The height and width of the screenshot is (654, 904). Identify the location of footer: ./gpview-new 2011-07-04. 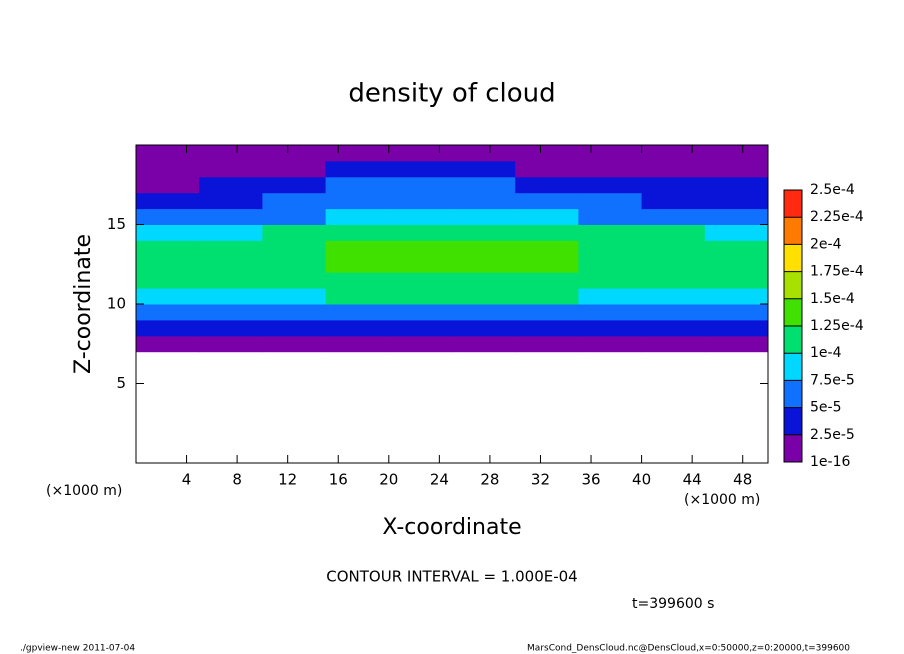
(77, 649).